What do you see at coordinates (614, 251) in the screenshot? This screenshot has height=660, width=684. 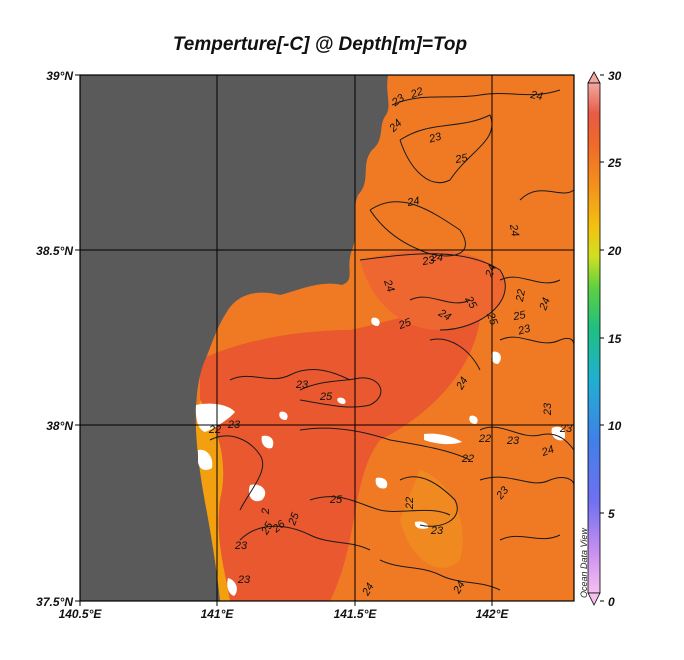 I see `colorbar-tick-label: 20` at bounding box center [614, 251].